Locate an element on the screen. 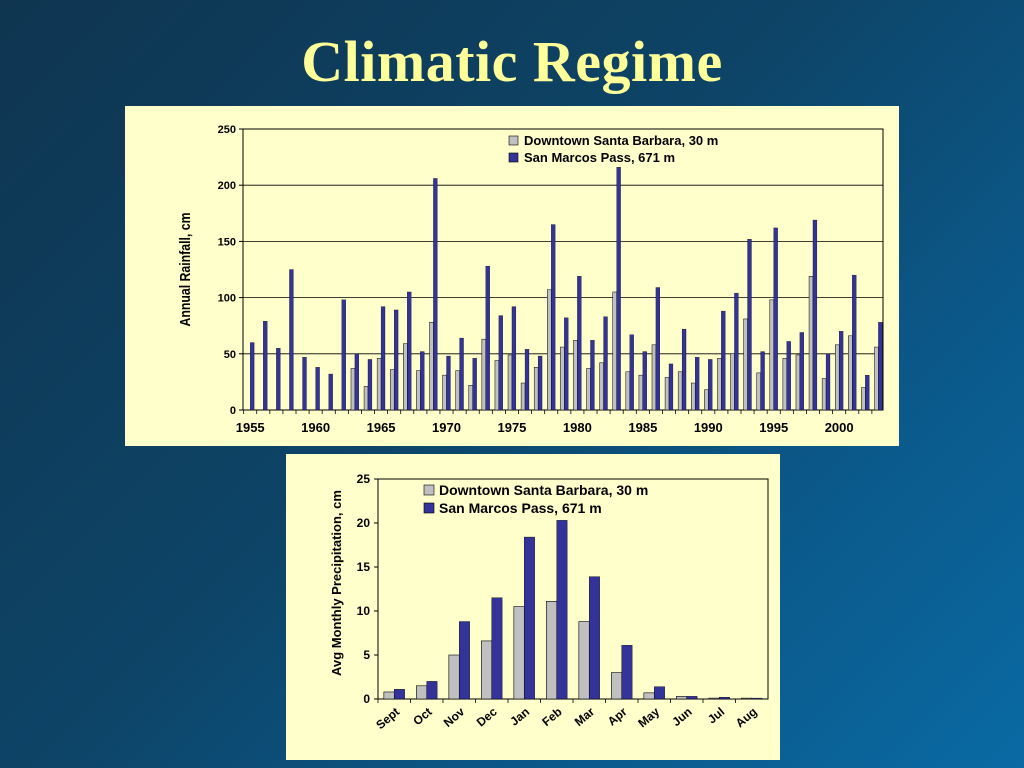 This screenshot has height=768, width=1024. x-tick-label: Nov is located at coordinates (454, 717).